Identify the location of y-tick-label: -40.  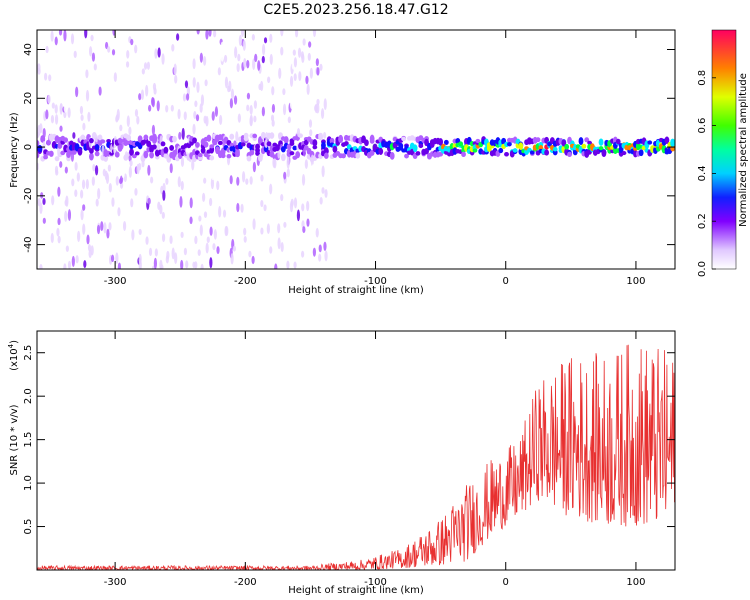
(28, 244).